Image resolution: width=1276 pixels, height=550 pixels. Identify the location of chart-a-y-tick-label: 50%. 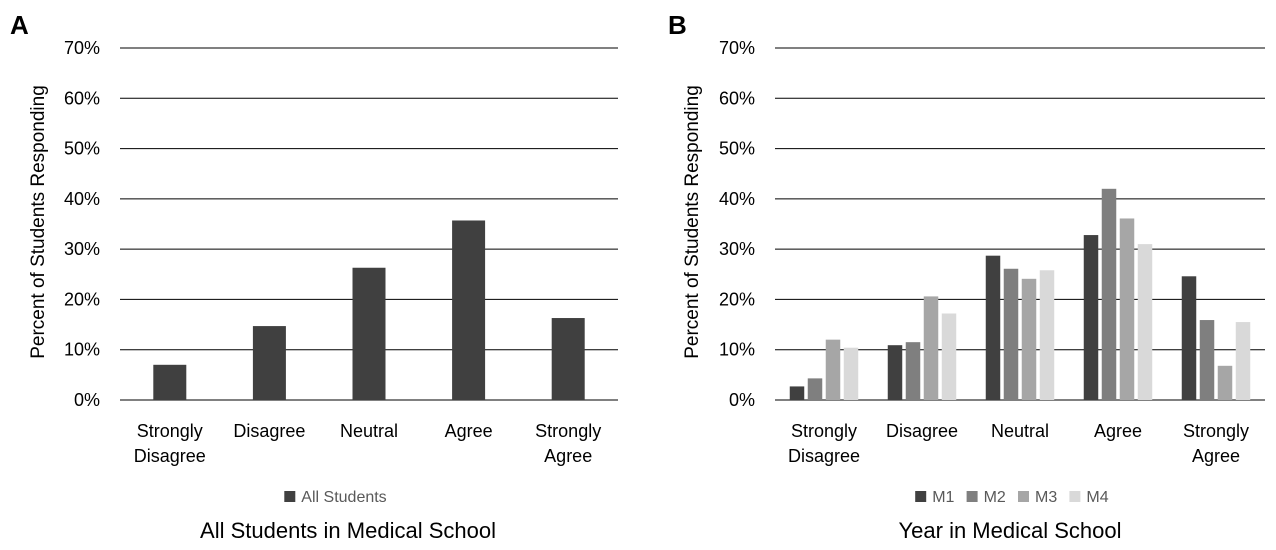
(82, 149).